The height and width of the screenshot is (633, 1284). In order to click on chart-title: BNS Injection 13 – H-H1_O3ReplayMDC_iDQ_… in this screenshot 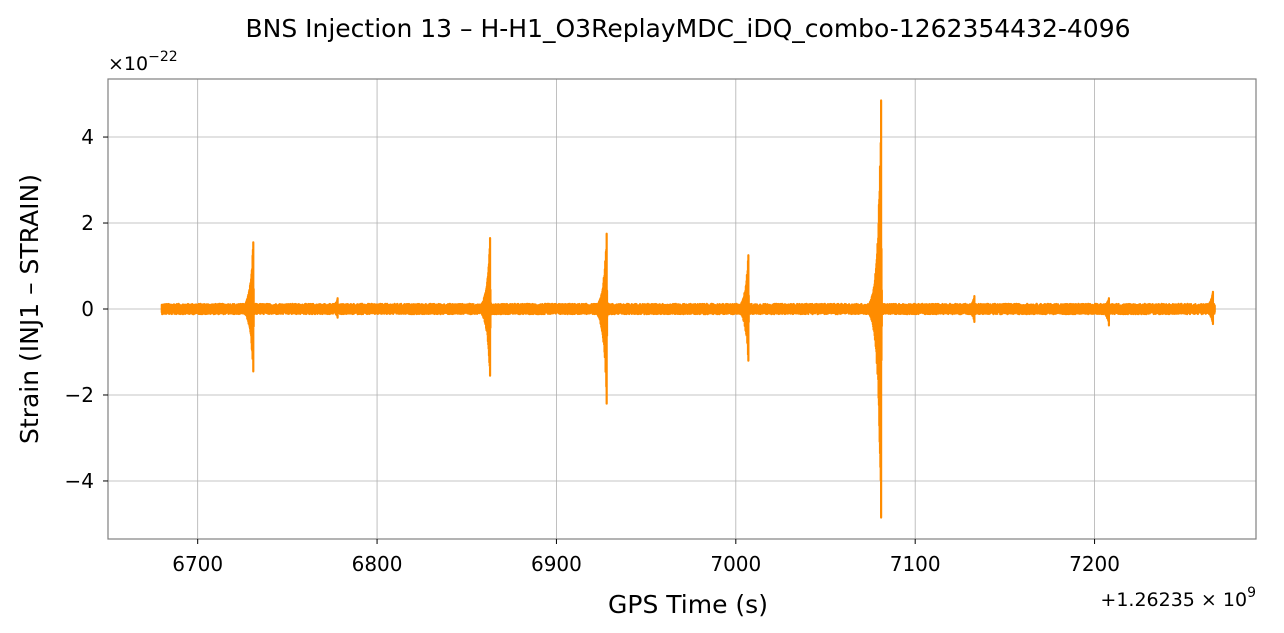, I will do `click(687, 28)`.